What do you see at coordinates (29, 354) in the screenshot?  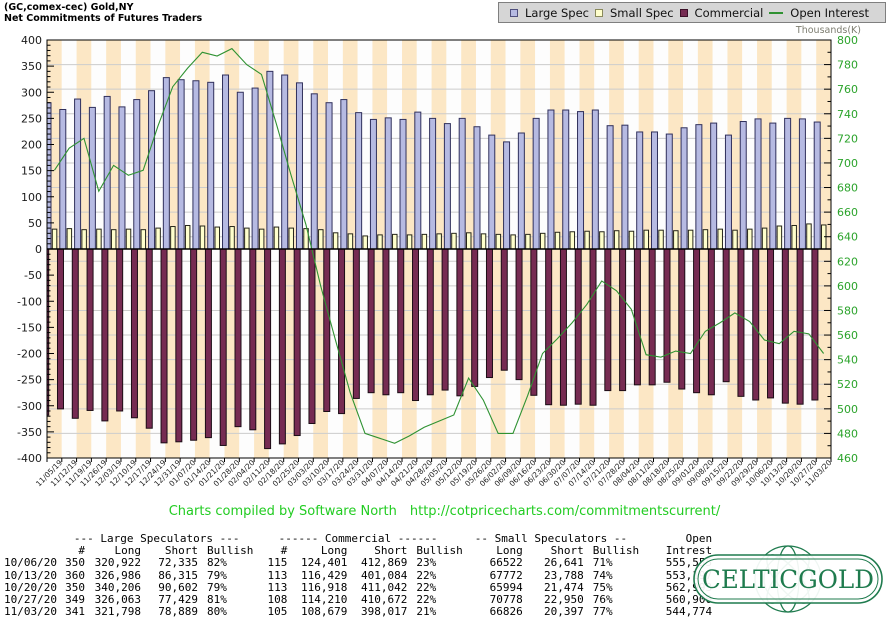 I see `svg-text: -200` at bounding box center [29, 354].